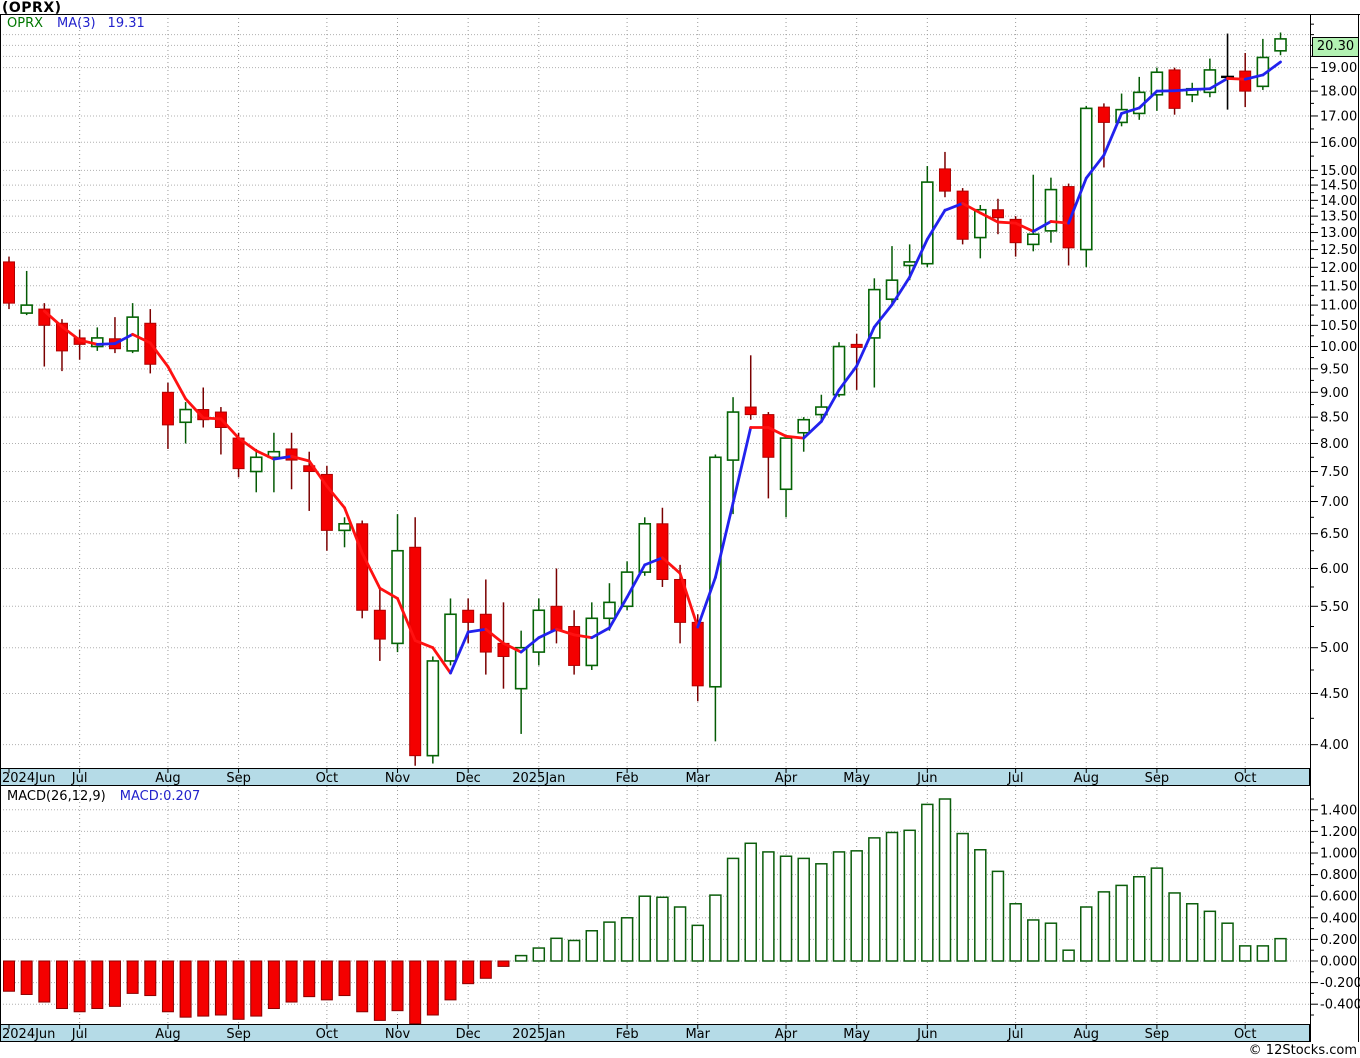 This screenshot has width=1360, height=1058. What do you see at coordinates (1334, 393) in the screenshot?
I see `price-tick-label: 9.00` at bounding box center [1334, 393].